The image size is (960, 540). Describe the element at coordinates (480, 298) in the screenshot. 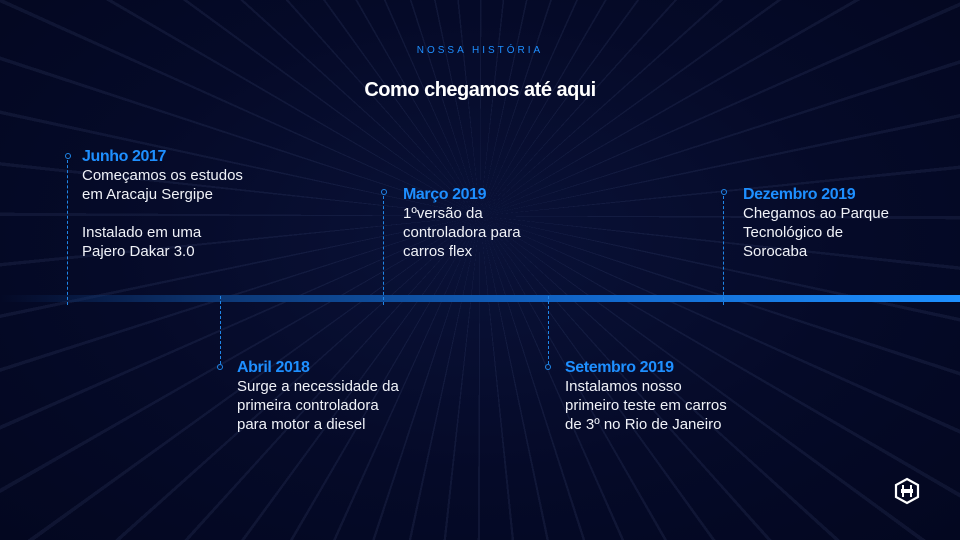

I see `timeline-bar` at that location.